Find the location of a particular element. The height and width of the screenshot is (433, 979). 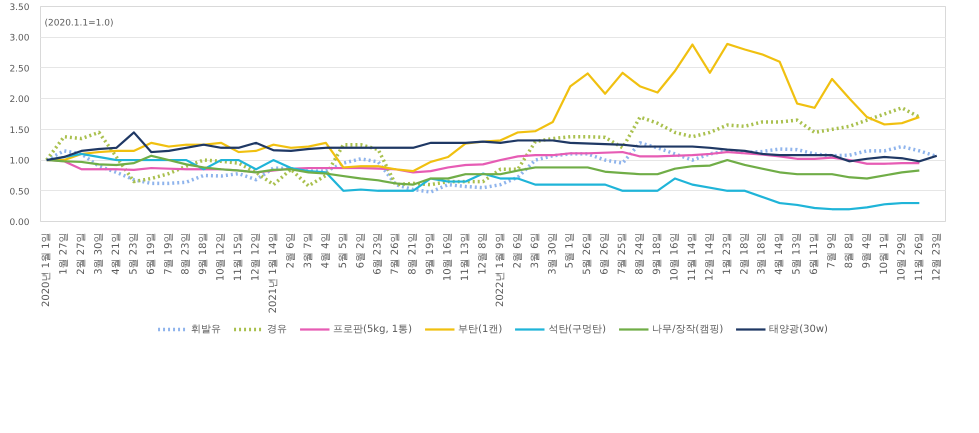

legend-label: 휘발유 is located at coordinates (206, 329).